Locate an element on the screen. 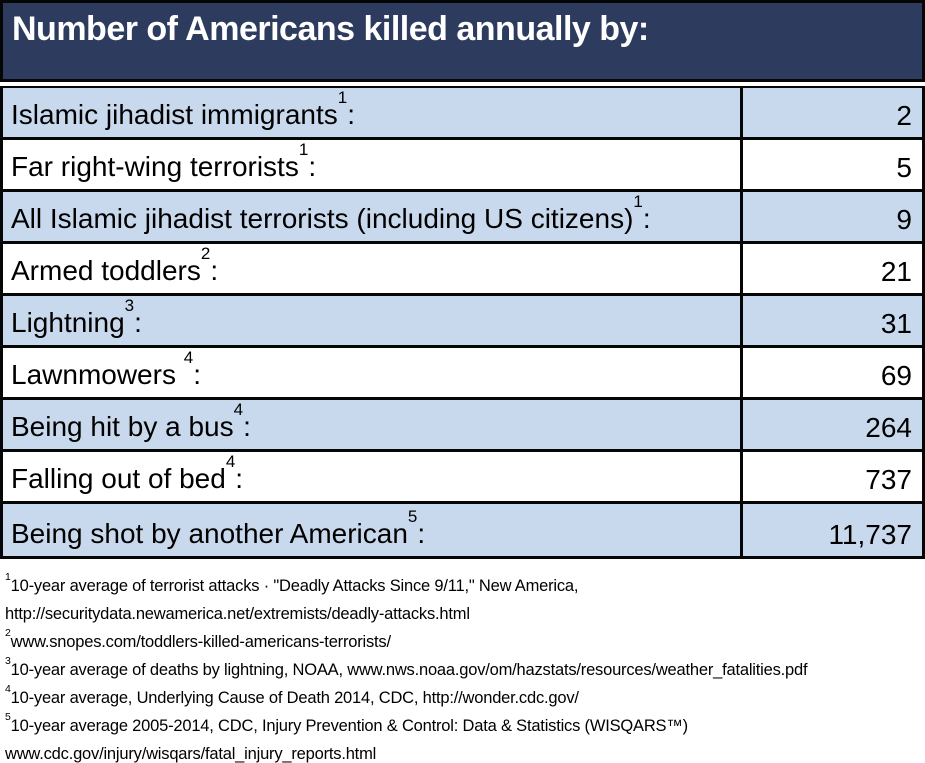 Image resolution: width=925 pixels, height=763 pixels. cause-label: Falling out of bed4: is located at coordinates (127, 474).